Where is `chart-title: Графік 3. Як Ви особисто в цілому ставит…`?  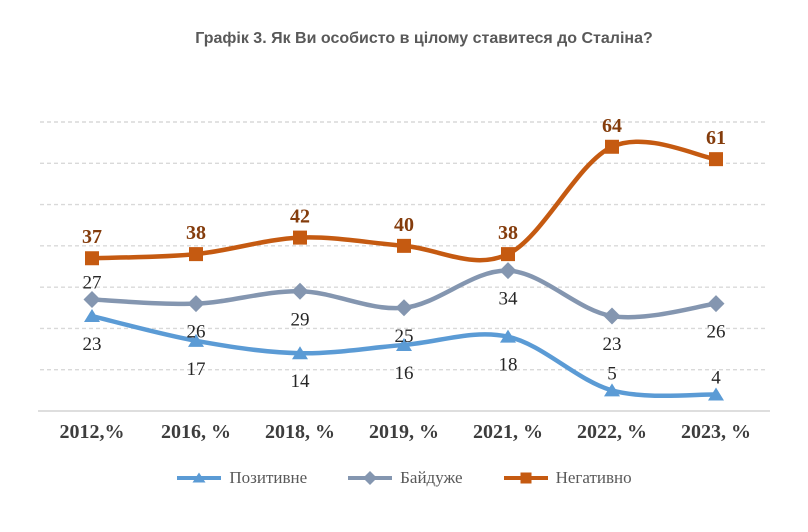
chart-title: Графік 3. Як Ви особисто в цілому ставит… is located at coordinates (424, 38).